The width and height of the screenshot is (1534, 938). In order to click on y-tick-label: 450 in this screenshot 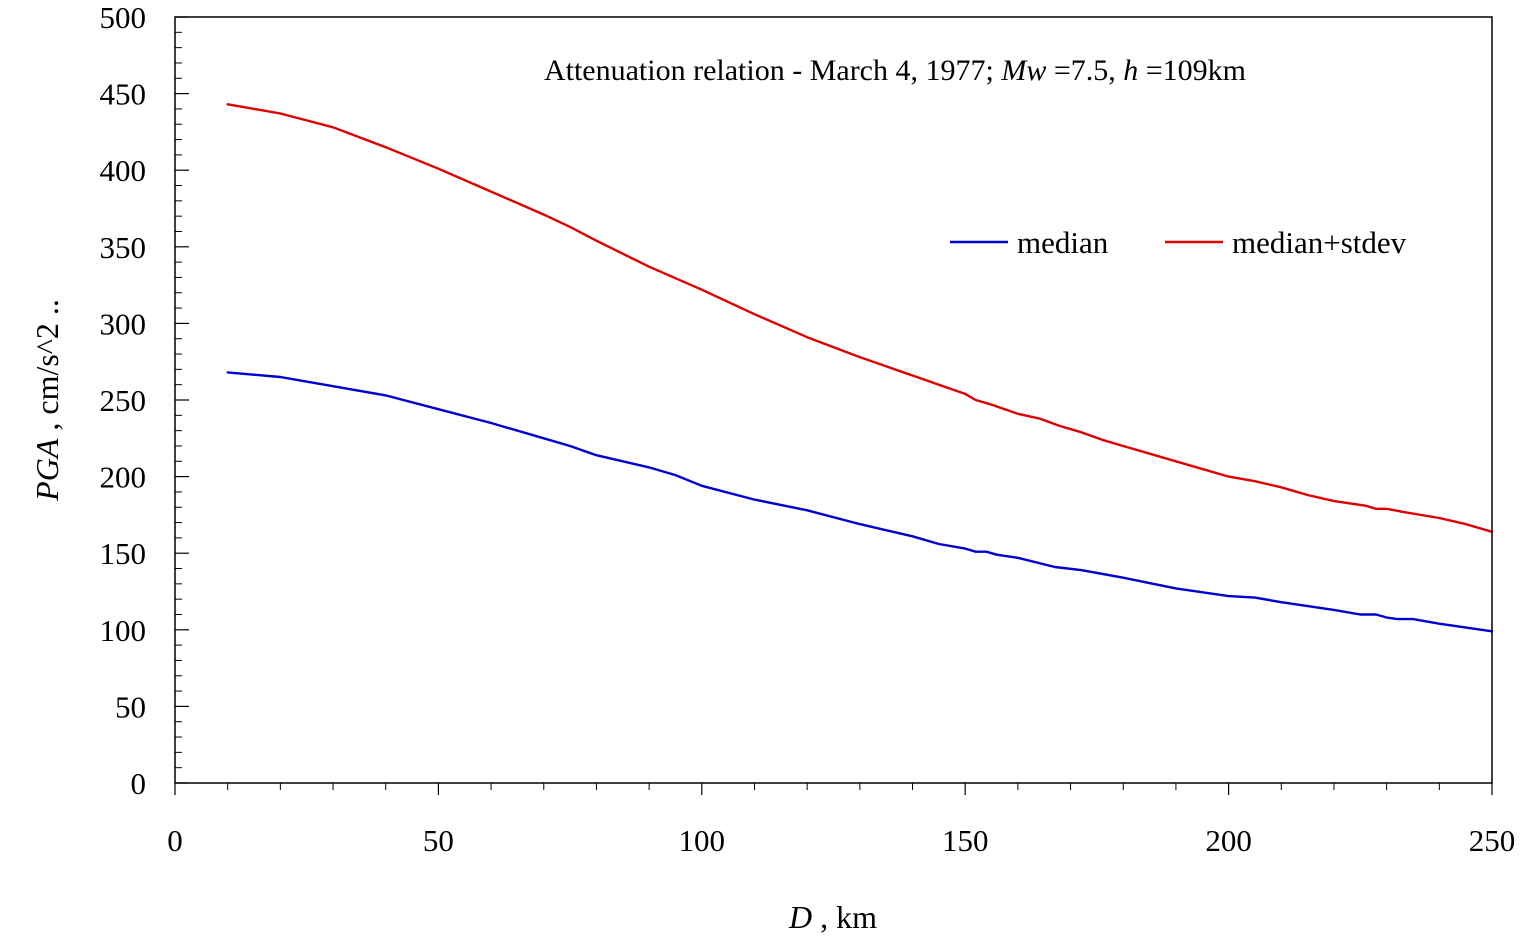, I will do `click(123, 94)`.